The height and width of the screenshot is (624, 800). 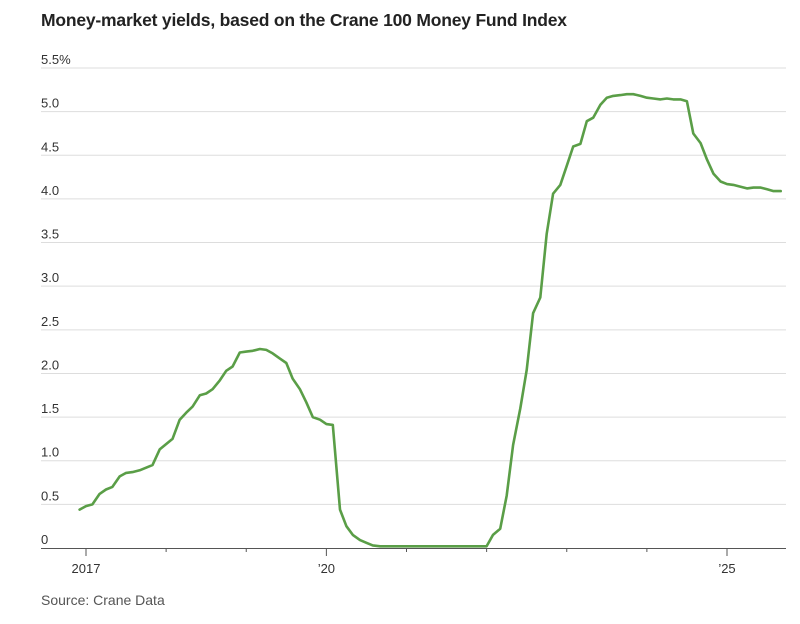 I want to click on x-tick-label: ’20, so click(x=326, y=568).